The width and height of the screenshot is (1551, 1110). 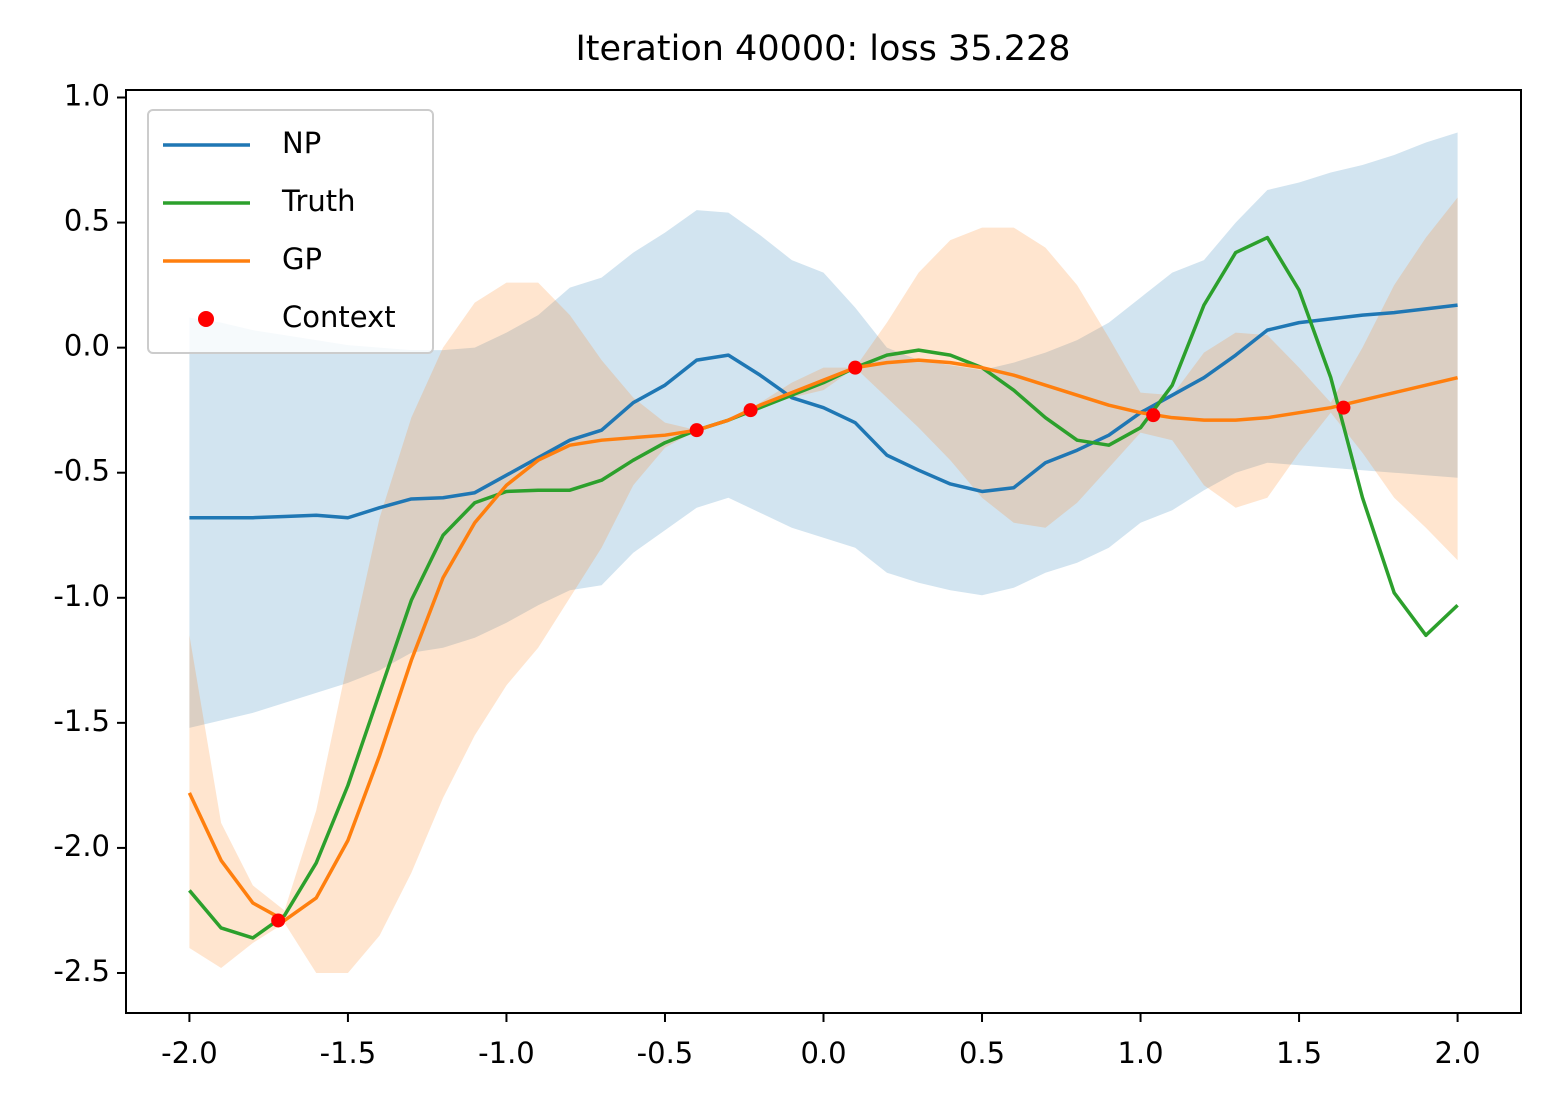 I want to click on x-tick-label: -2.0, so click(x=189, y=1053).